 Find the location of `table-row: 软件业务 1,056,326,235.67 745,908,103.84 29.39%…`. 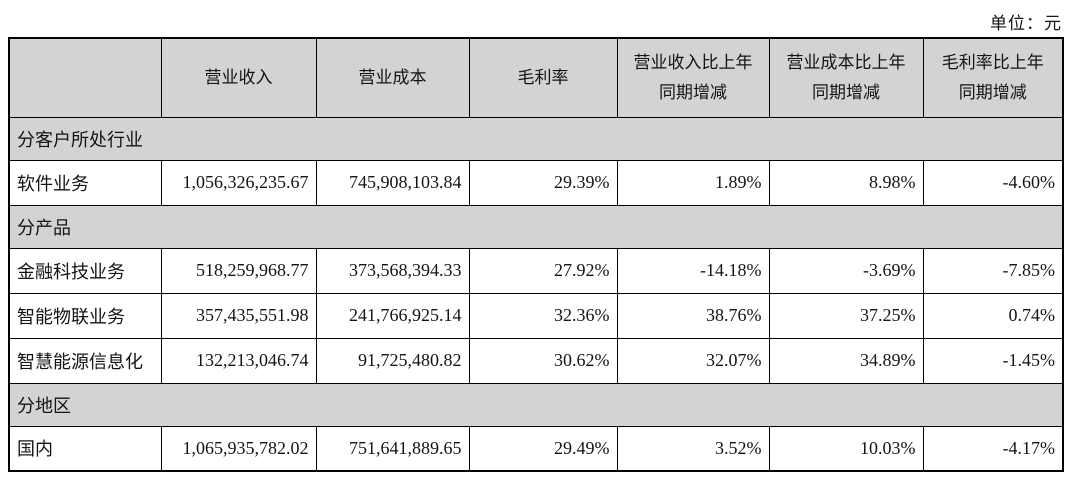

table-row: 软件业务 1,056,326,235.67 745,908,103.84 29.39%… is located at coordinates (536, 182).